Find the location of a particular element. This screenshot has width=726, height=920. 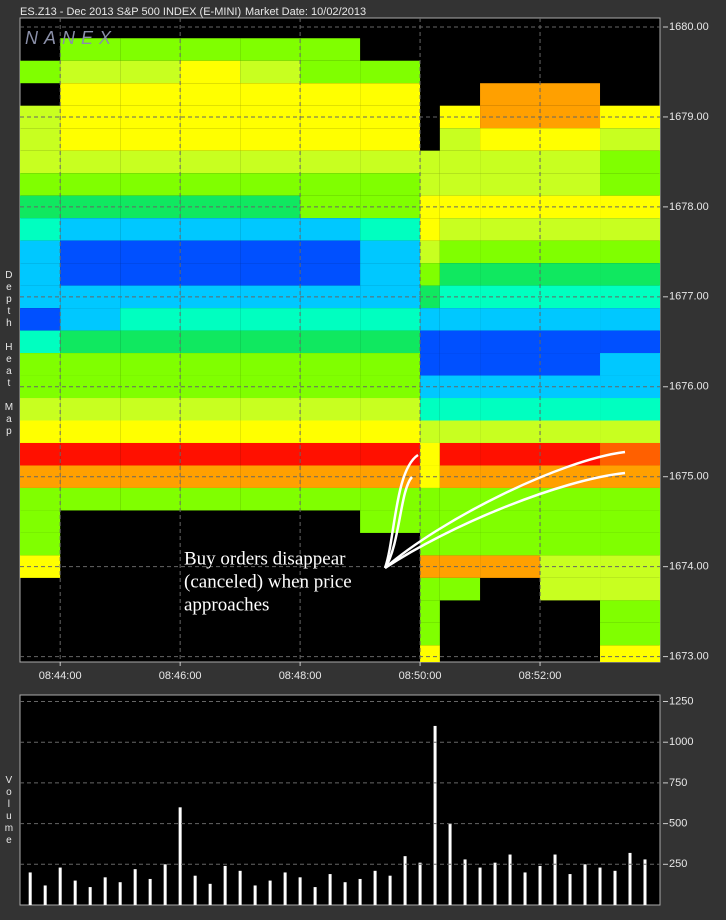

y-axis-label: Volume is located at coordinates (8, 811).